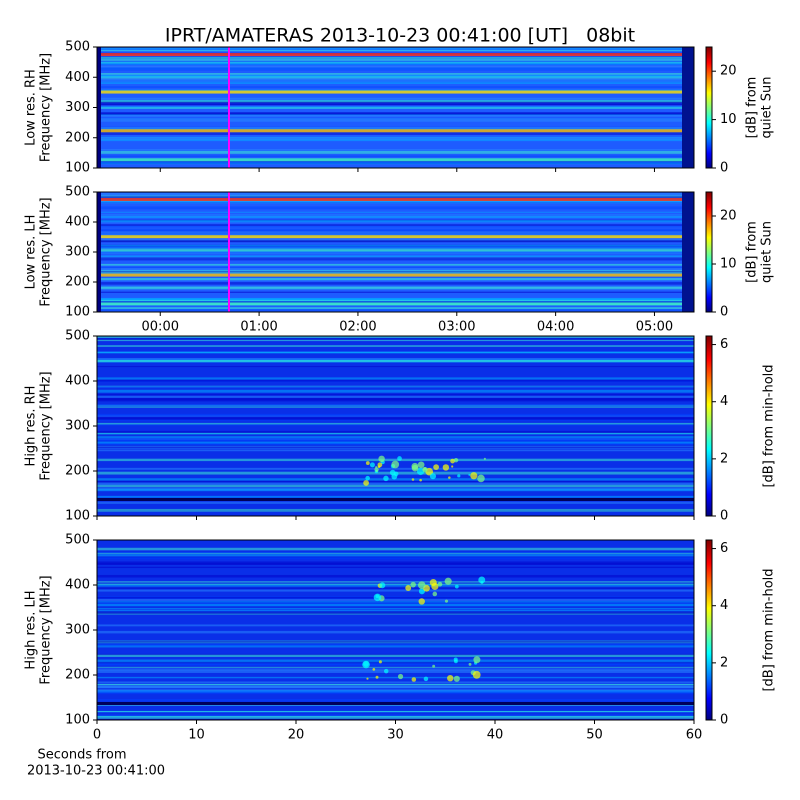 The width and height of the screenshot is (800, 800). I want to click on x-tick-label: 40, so click(495, 735).